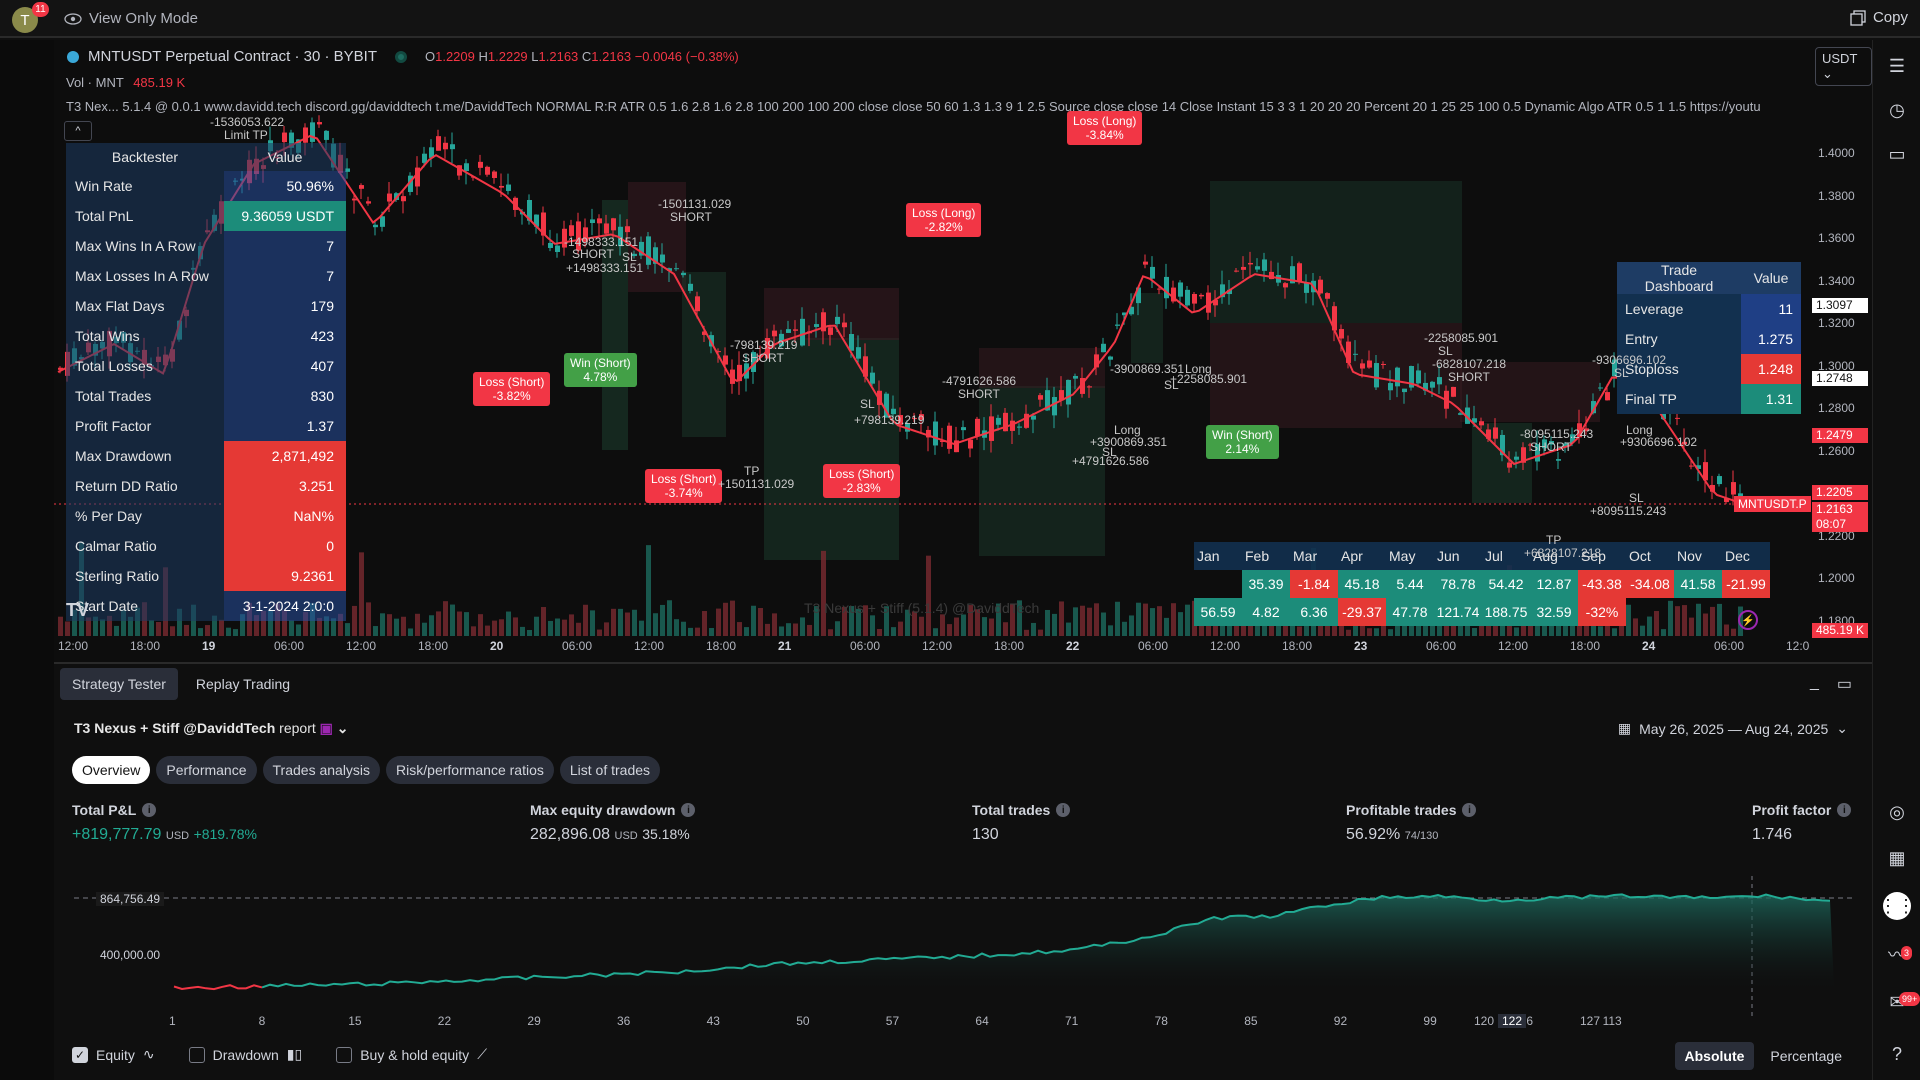 The image size is (1920, 1080). What do you see at coordinates (145, 157) in the screenshot?
I see `backtester-header: Backtester` at bounding box center [145, 157].